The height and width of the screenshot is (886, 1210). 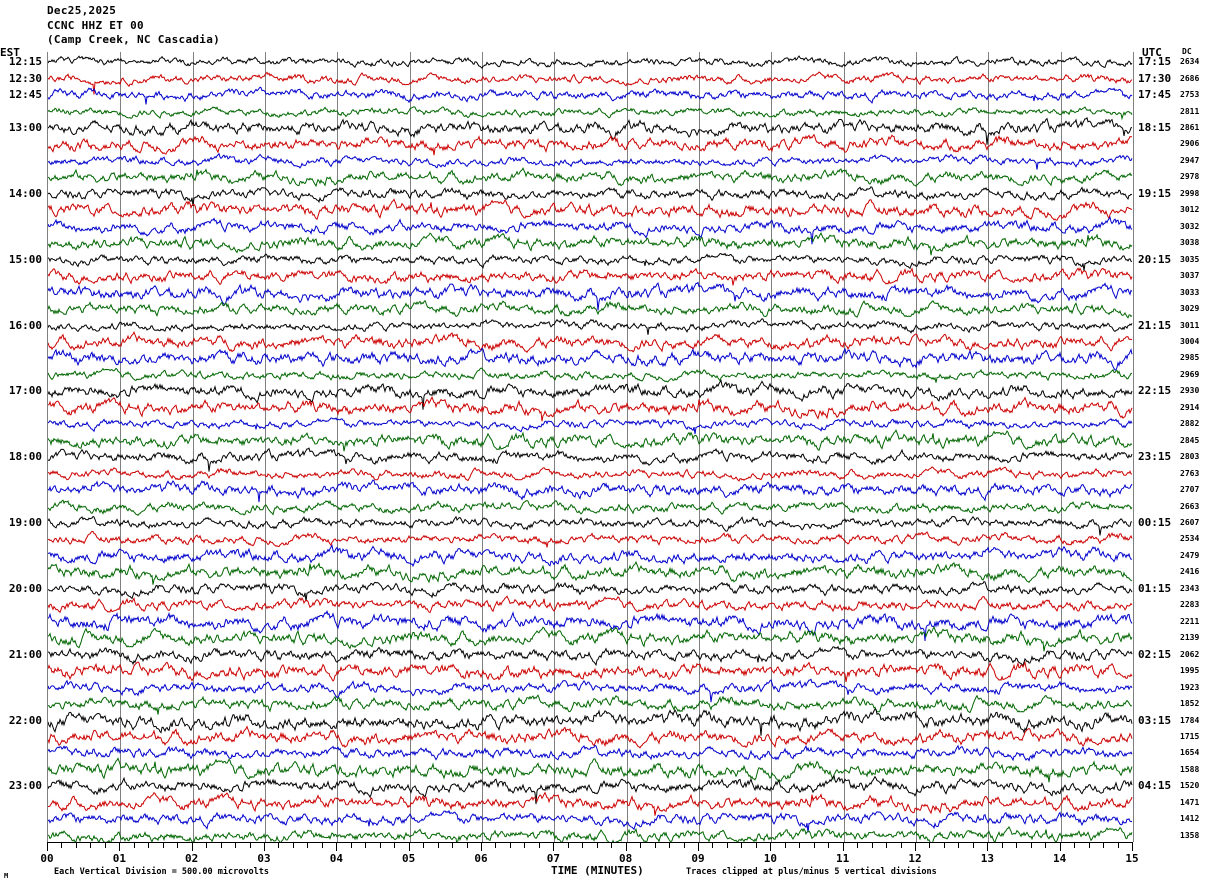 I want to click on utc-time-label: 22:15, so click(x=1155, y=391).